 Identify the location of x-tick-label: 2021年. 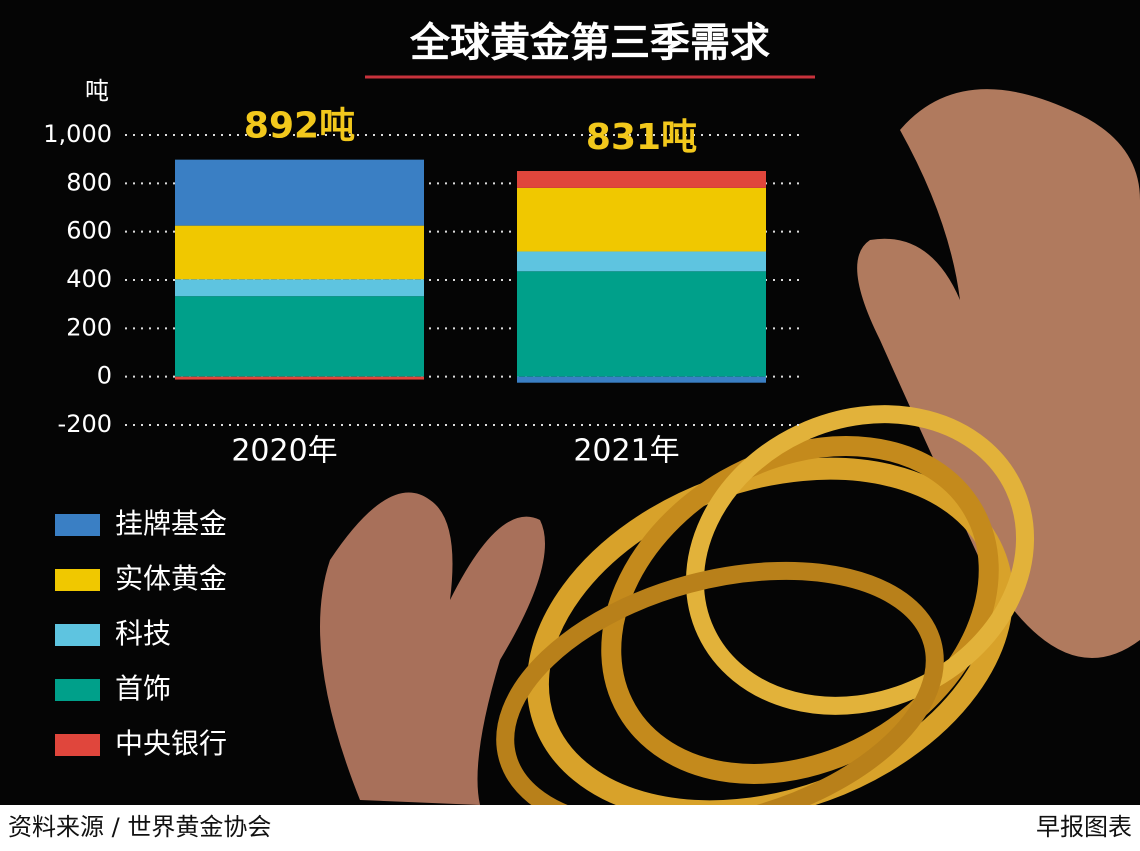
(626, 451).